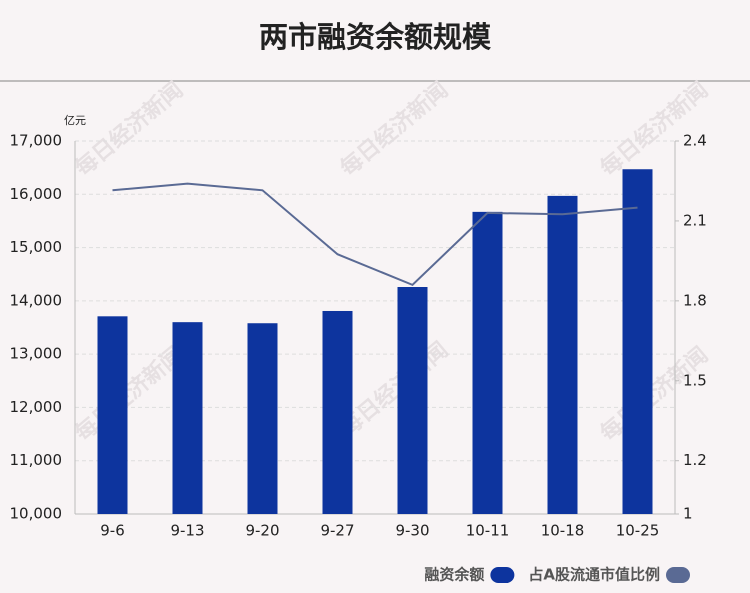  What do you see at coordinates (695, 460) in the screenshot?
I see `y2-tick-label: 1.2` at bounding box center [695, 460].